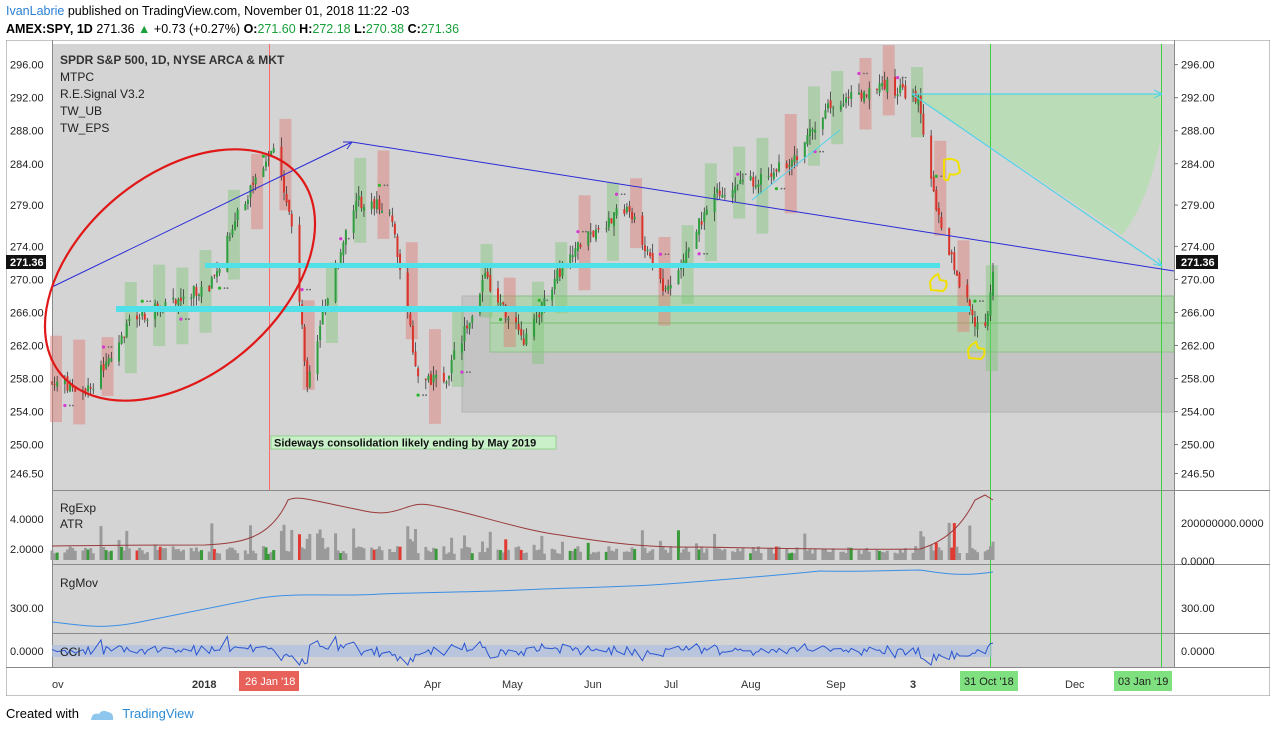 This screenshot has width=1276, height=732. I want to click on price-tick-left: 279.00, so click(27, 206).